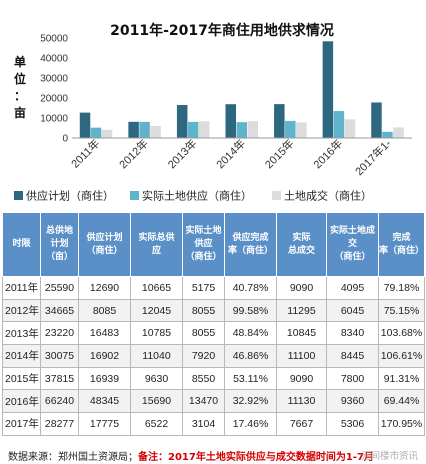 The image size is (426, 464). What do you see at coordinates (352, 333) in the screenshot?
I see `table-cell: 8340` at bounding box center [352, 333].